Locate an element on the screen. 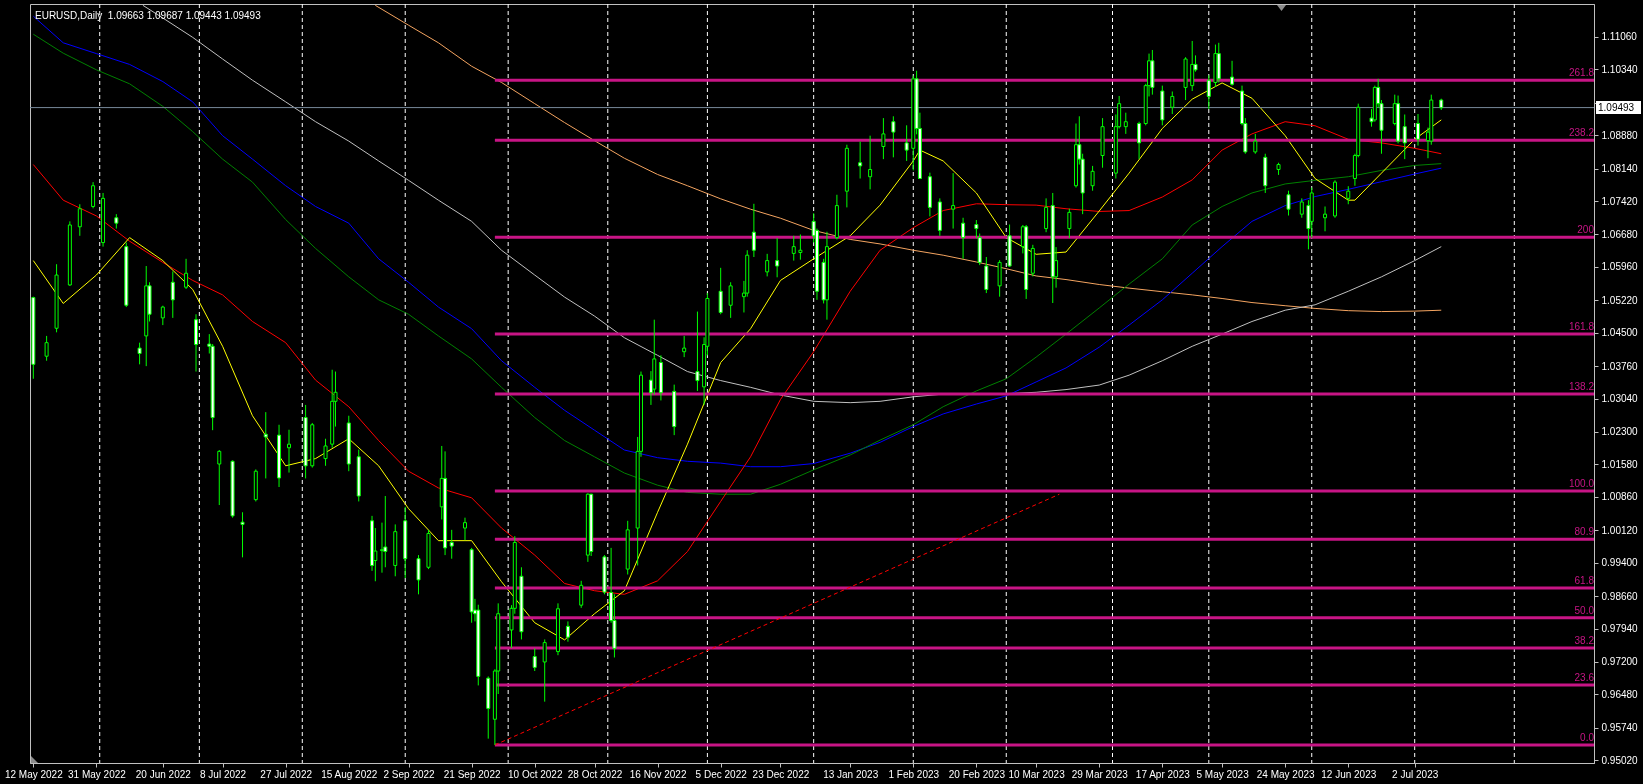 The height and width of the screenshot is (784, 1643). y-tick-label: 1.00860 is located at coordinates (1620, 497).